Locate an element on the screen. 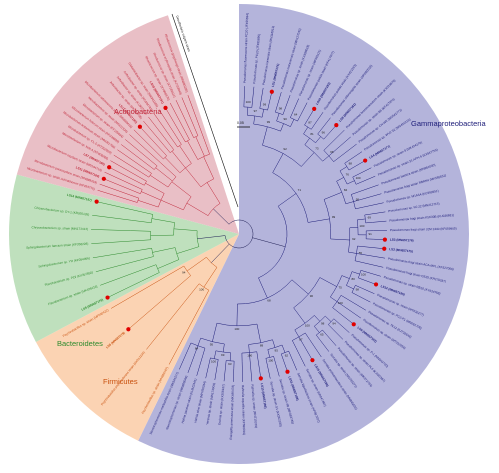 This screenshot has height=473, width=499. bootstrap-value: 69 is located at coordinates (370, 217).